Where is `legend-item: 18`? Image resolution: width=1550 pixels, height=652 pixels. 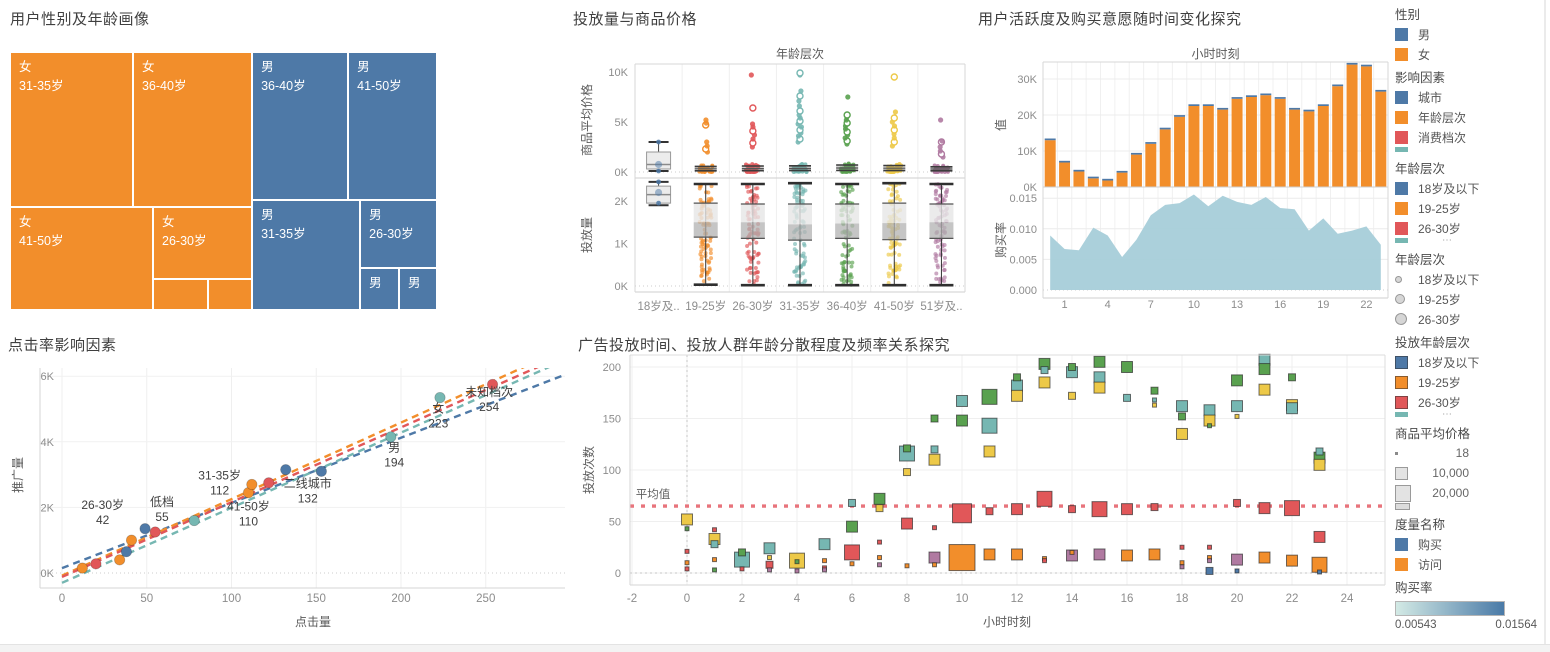
legend-item: 18 is located at coordinates (1469, 453).